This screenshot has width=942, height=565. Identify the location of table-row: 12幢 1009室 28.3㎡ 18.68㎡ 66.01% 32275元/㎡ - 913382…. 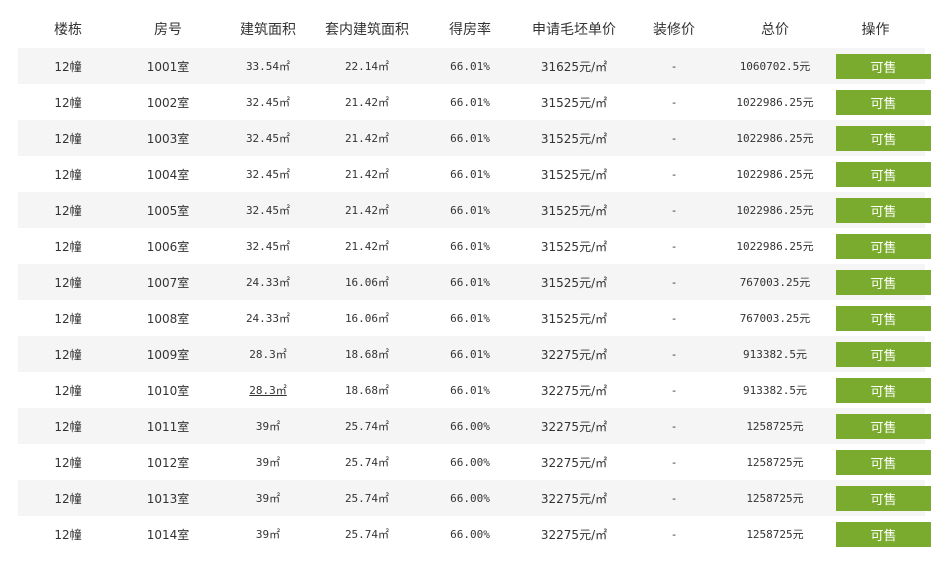
(474, 354).